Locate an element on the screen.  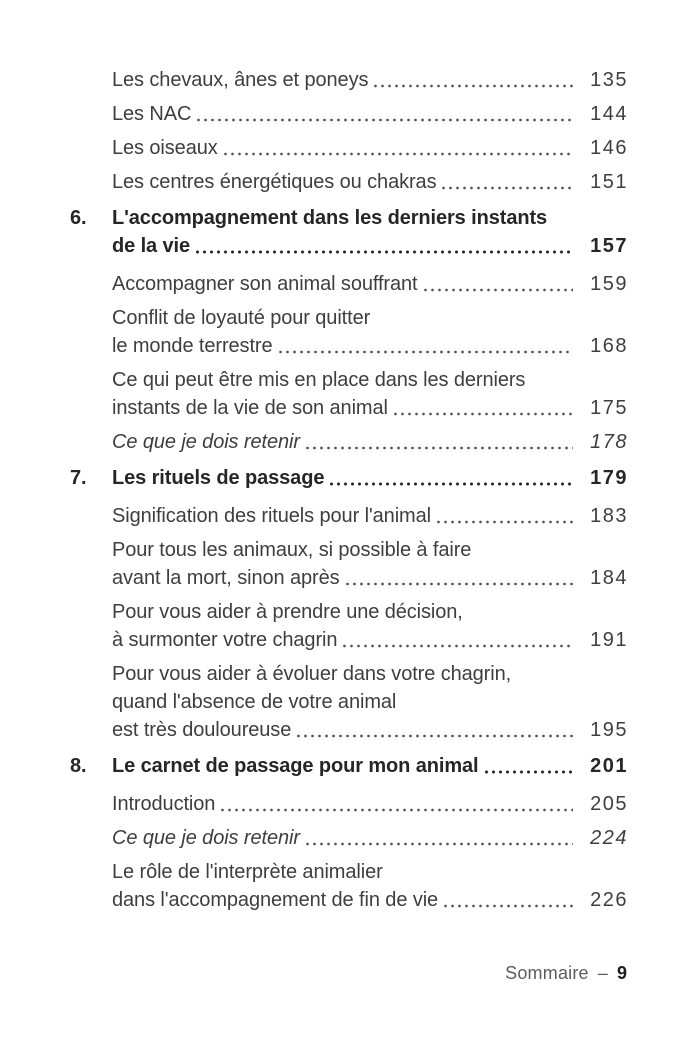
entry-page-number: 146 is located at coordinates (609, 148).